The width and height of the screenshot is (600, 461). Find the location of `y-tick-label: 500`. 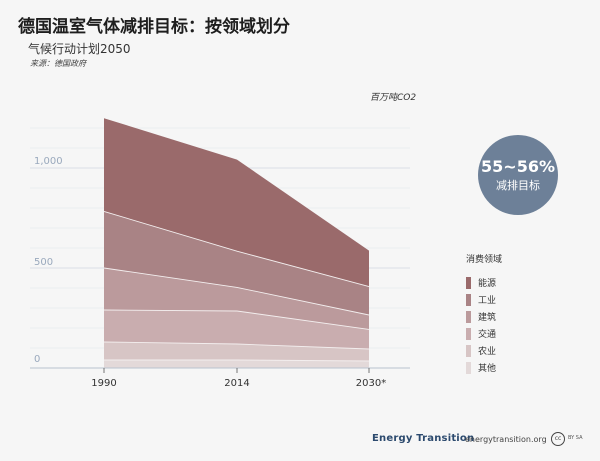

y-tick-label: 500 is located at coordinates (43, 262).